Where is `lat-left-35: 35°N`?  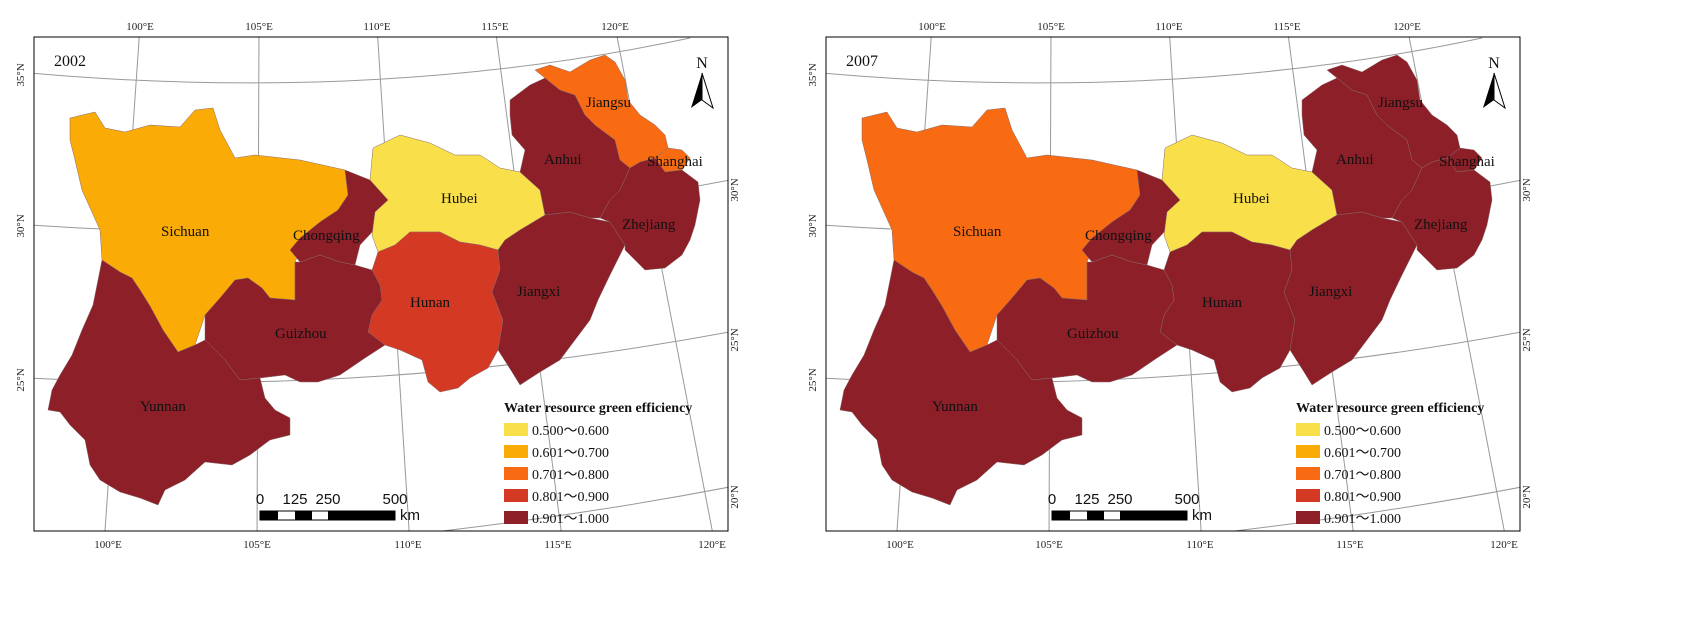
lat-left-35: 35°N is located at coordinates (813, 74).